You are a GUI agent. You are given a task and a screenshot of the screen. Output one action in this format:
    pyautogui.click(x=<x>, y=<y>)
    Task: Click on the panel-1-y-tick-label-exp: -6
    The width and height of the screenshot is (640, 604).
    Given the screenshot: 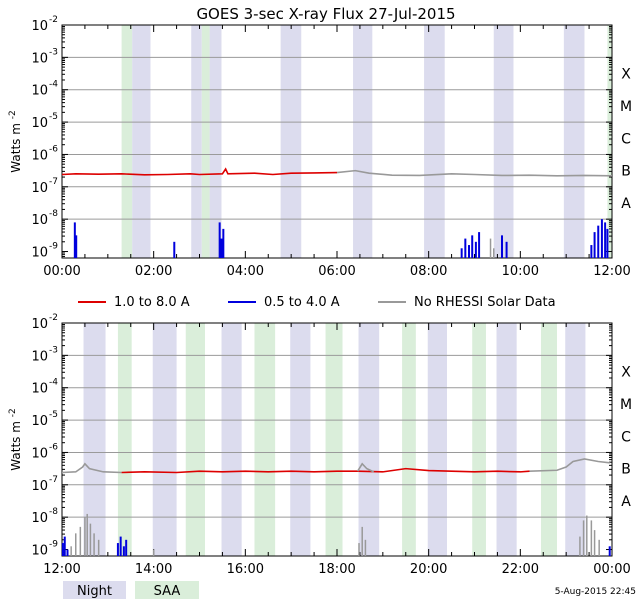 What is the action you would take?
    pyautogui.click(x=53, y=149)
    